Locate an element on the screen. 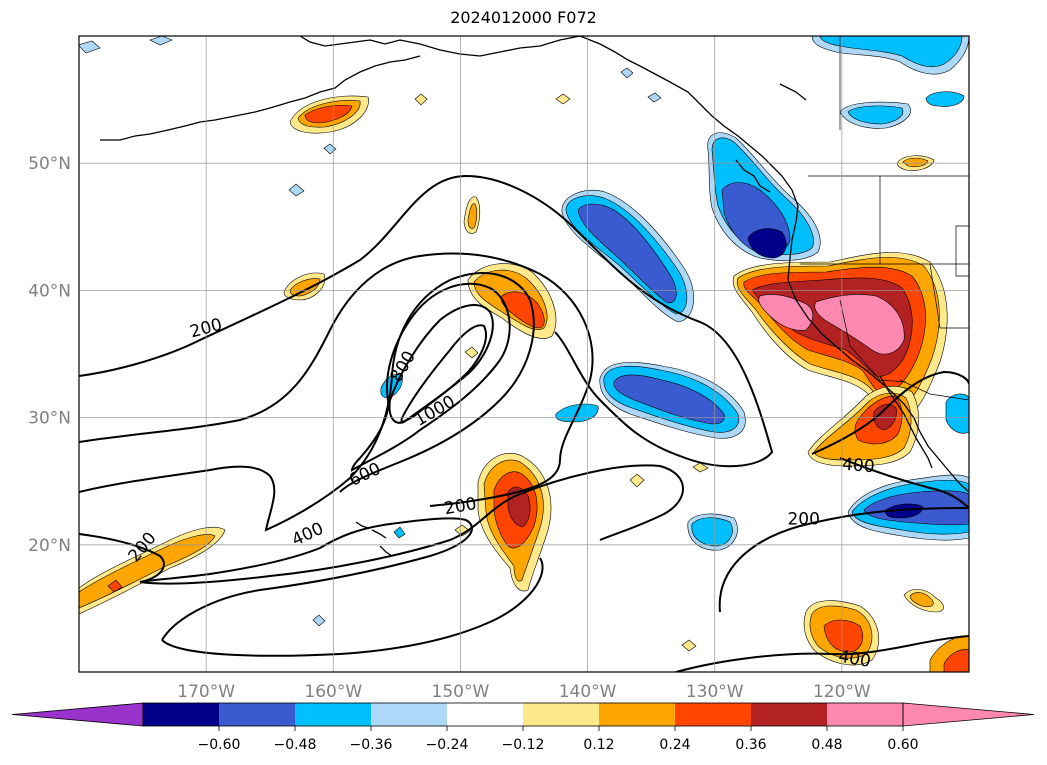 This screenshot has height=765, width=1047. colorbar-tick-label: −0.12 is located at coordinates (523, 745).